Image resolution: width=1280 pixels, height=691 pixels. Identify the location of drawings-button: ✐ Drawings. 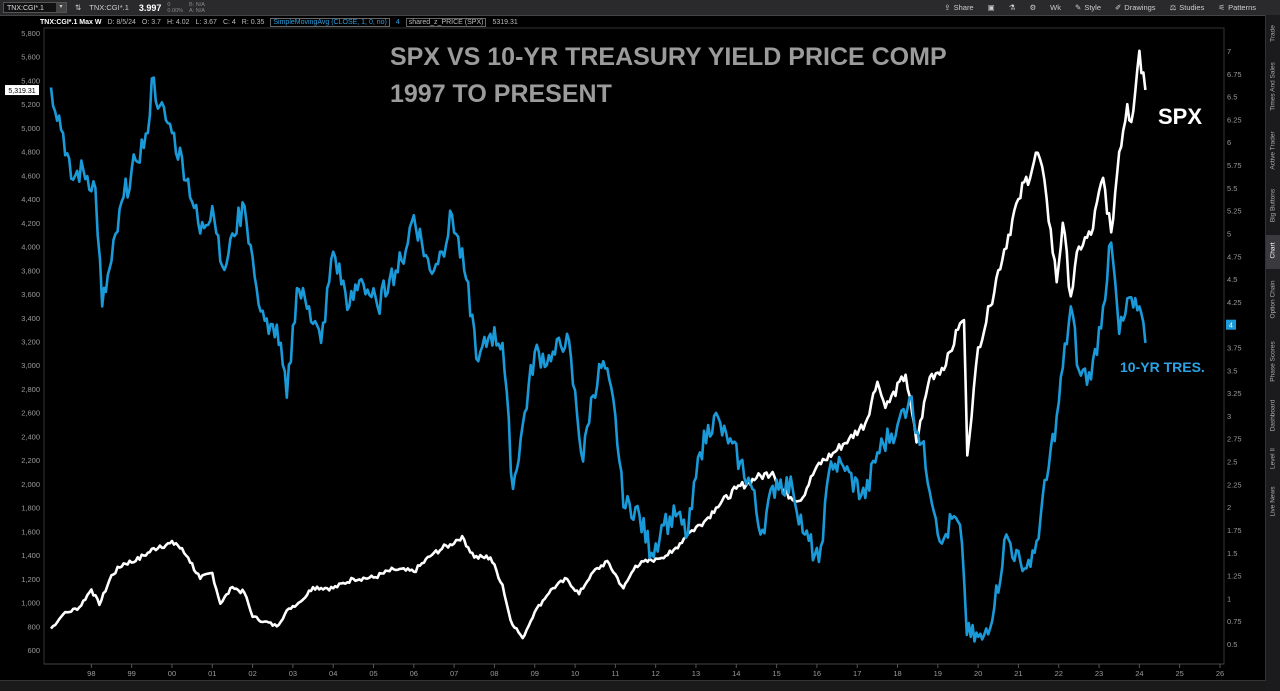
(1135, 7).